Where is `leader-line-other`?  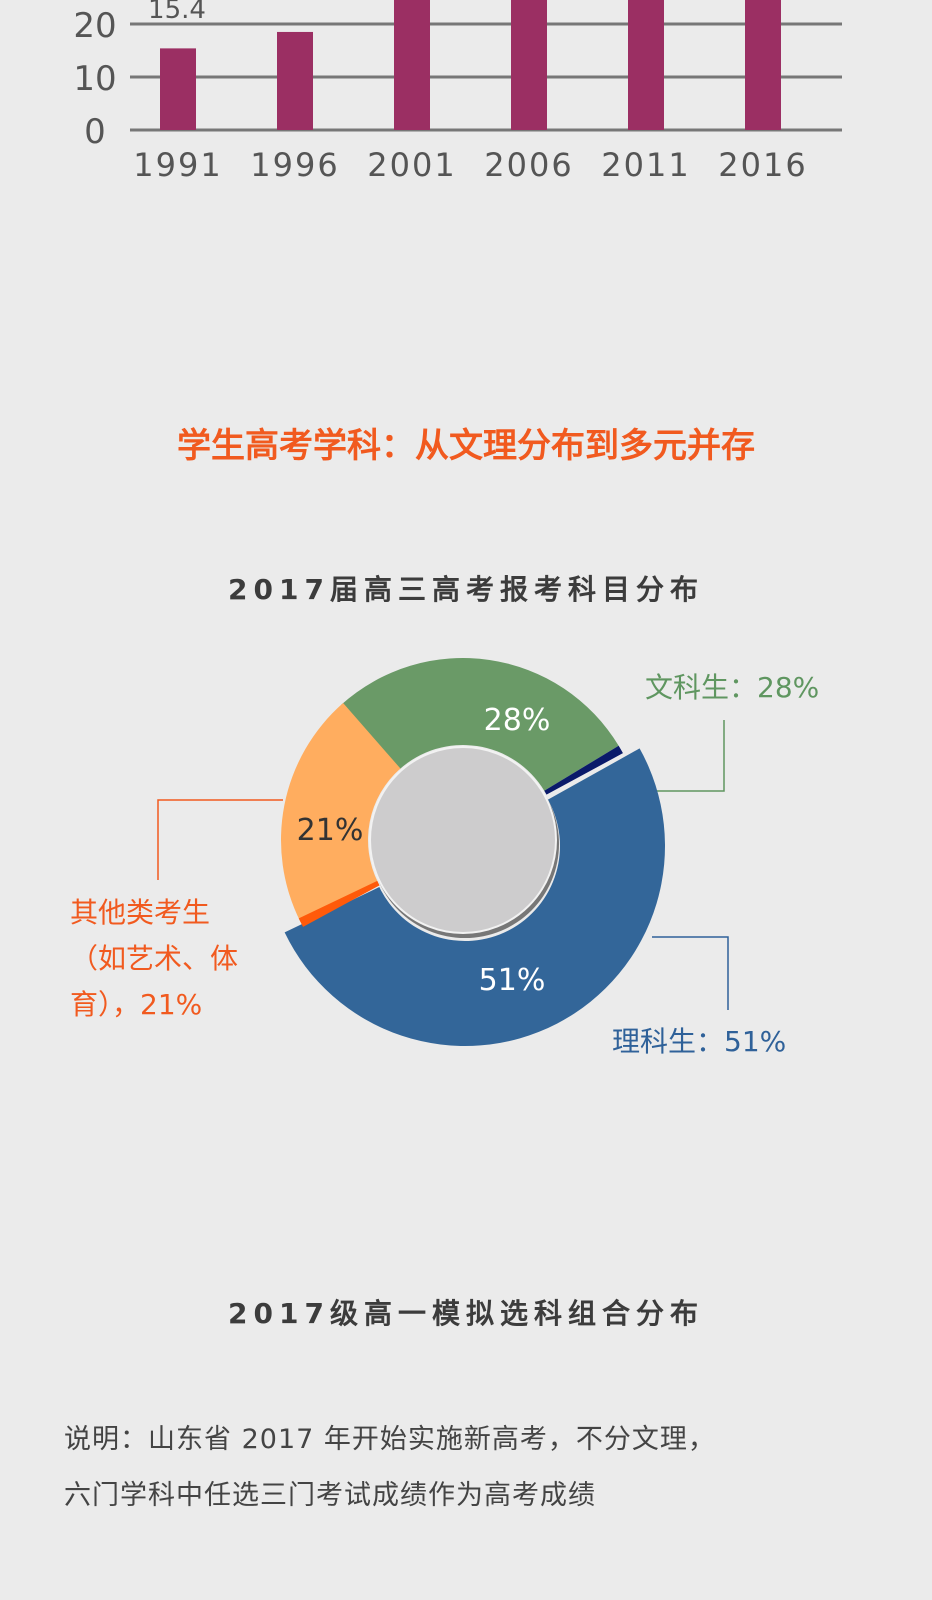 leader-line-other is located at coordinates (220, 839).